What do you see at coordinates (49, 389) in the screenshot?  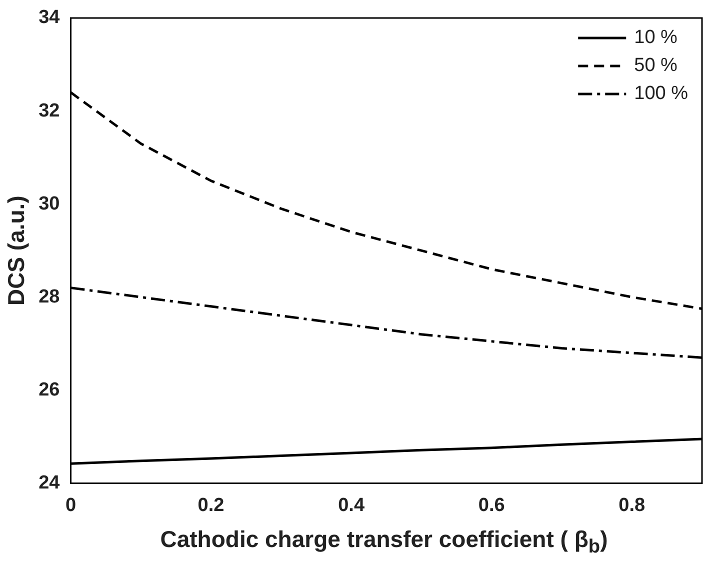 I see `y-tick-label: 26` at bounding box center [49, 389].